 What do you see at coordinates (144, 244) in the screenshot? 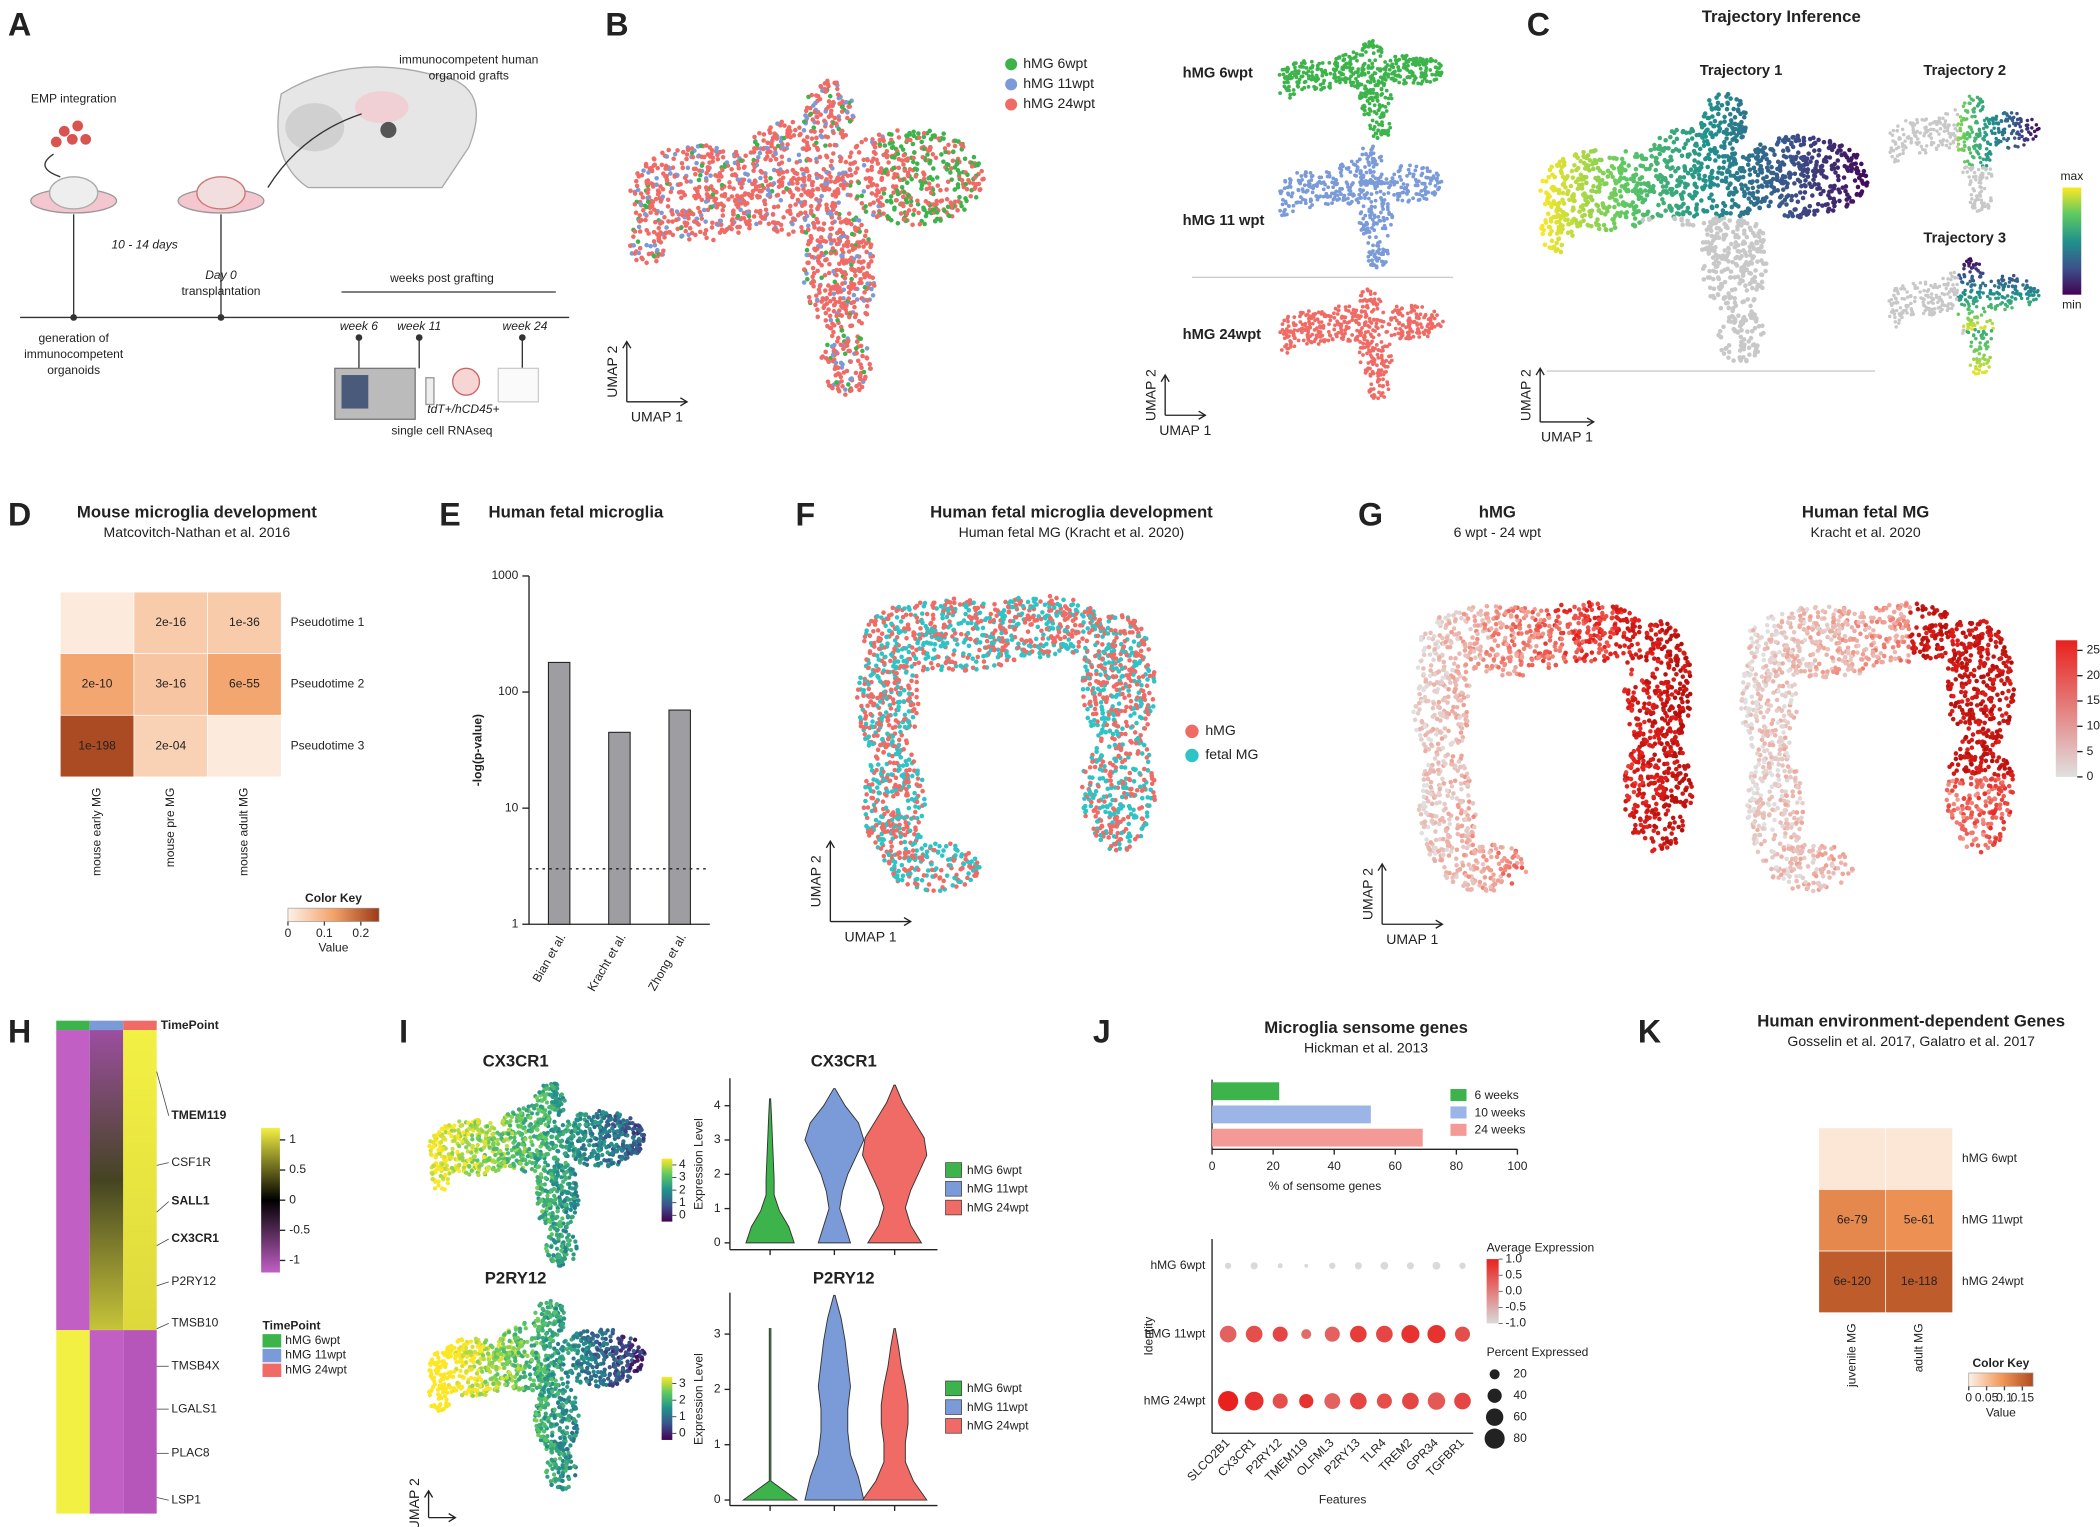
I see `label: 10 - 14 days` at bounding box center [144, 244].